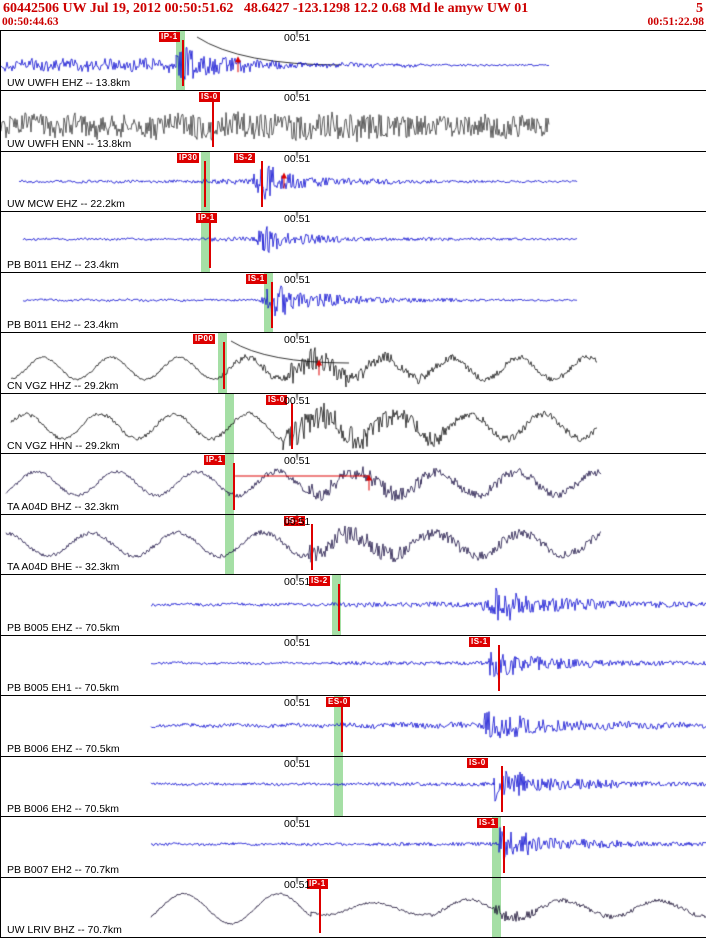  Describe the element at coordinates (64, 930) in the screenshot. I see `station-label: UW LRIV BHZ -- 70.7km` at that location.